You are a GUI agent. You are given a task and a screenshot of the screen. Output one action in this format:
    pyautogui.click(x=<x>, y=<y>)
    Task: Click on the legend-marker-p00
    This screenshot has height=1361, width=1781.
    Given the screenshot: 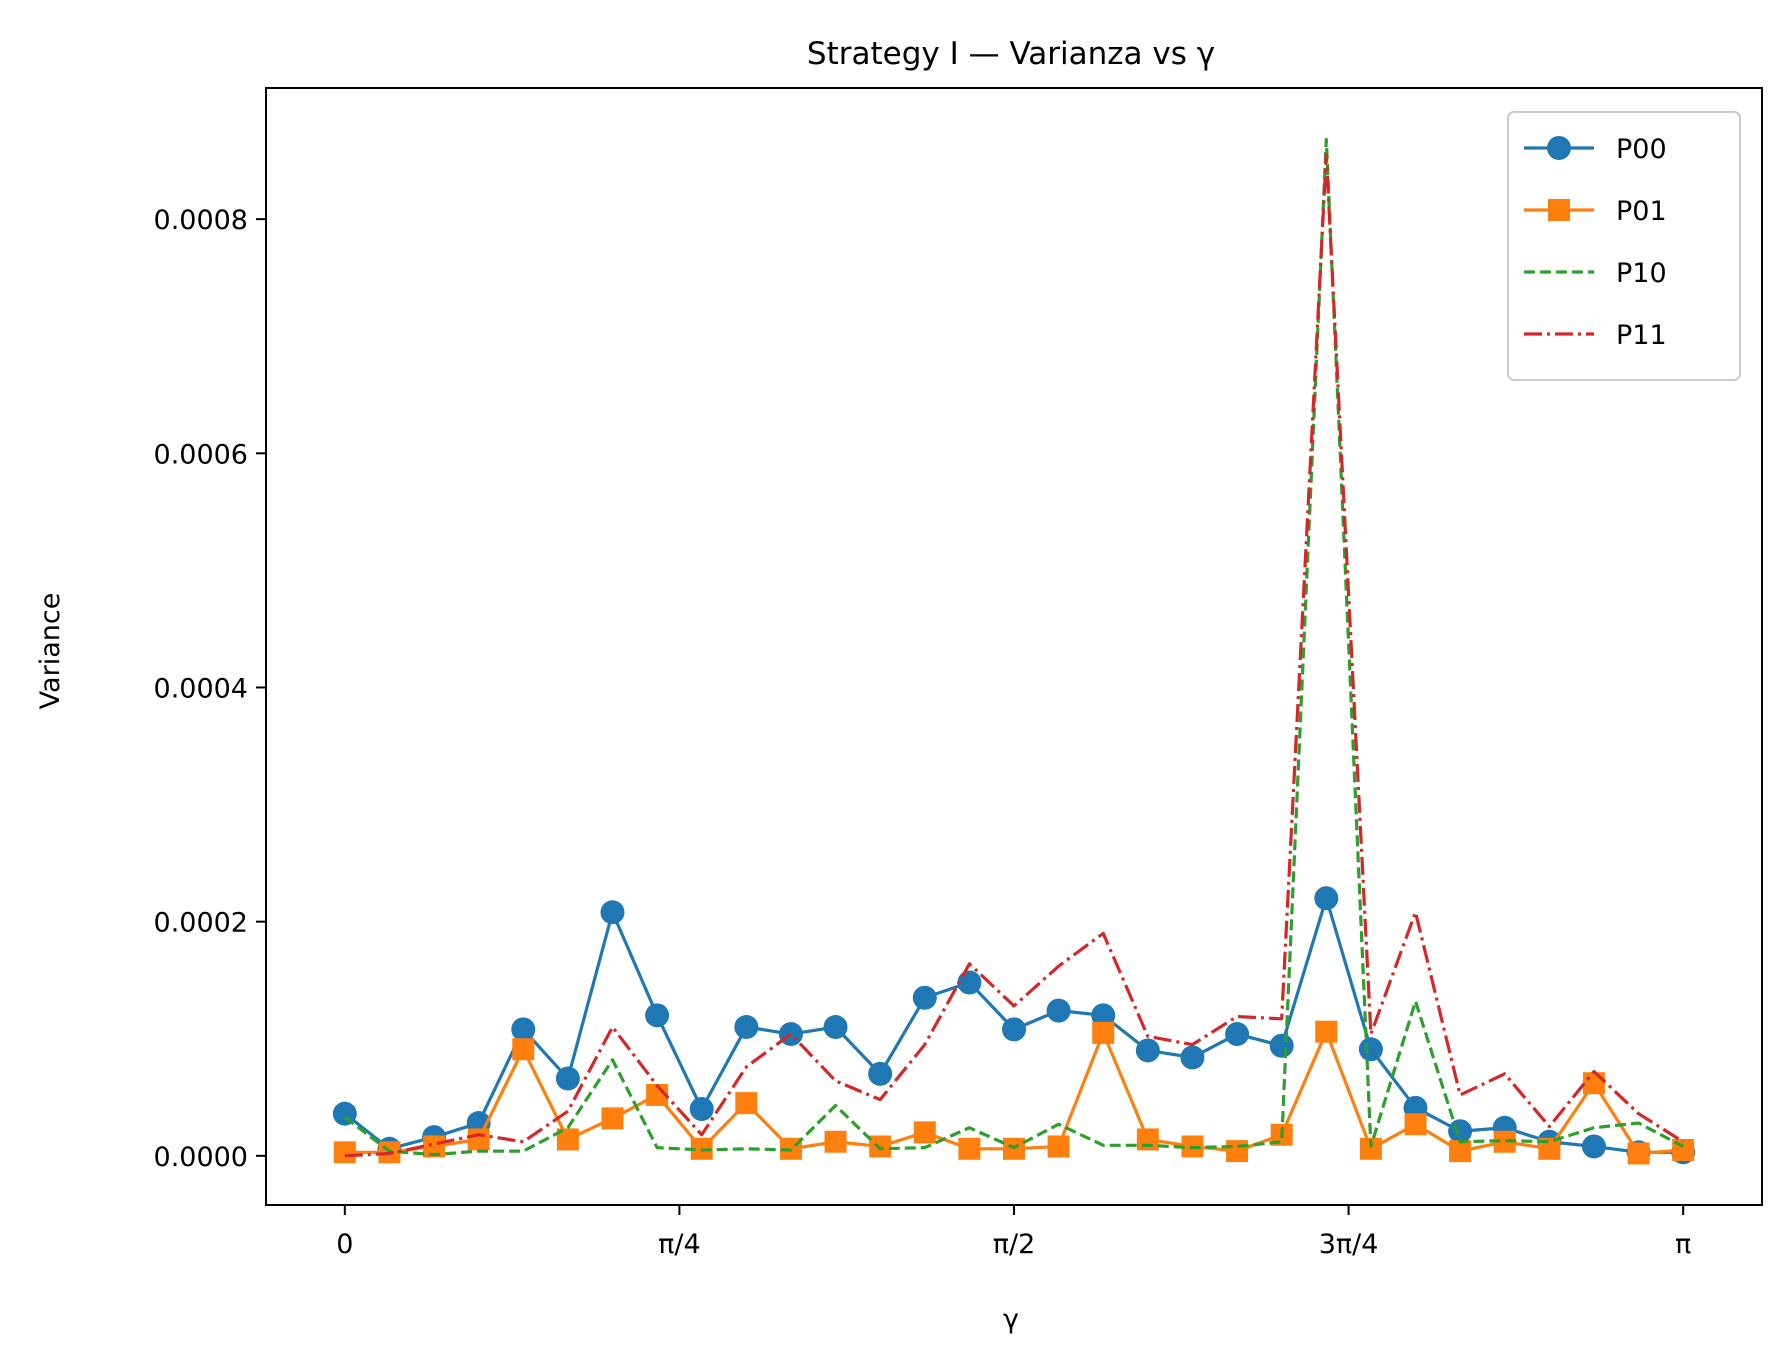 What is the action you would take?
    pyautogui.click(x=1559, y=148)
    